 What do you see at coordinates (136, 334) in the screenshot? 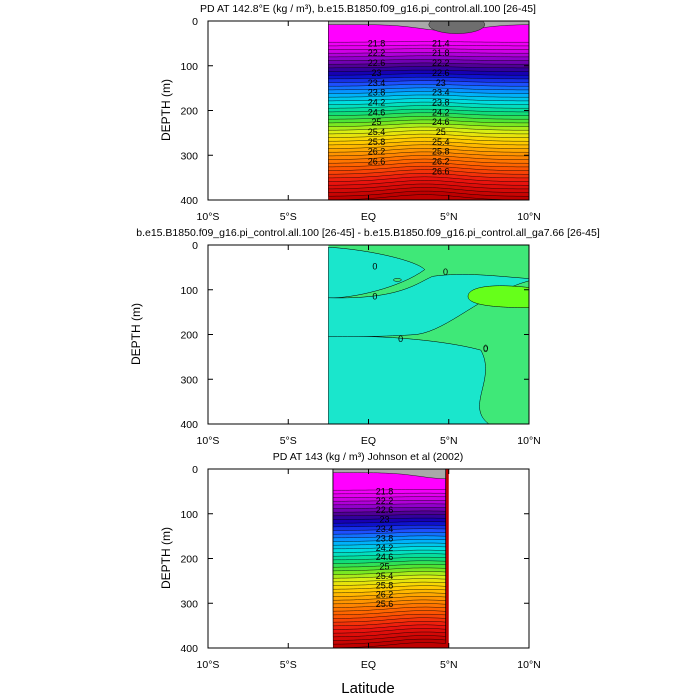
I see `panel-2-y-axis-label: DEPTH (m)` at bounding box center [136, 334].